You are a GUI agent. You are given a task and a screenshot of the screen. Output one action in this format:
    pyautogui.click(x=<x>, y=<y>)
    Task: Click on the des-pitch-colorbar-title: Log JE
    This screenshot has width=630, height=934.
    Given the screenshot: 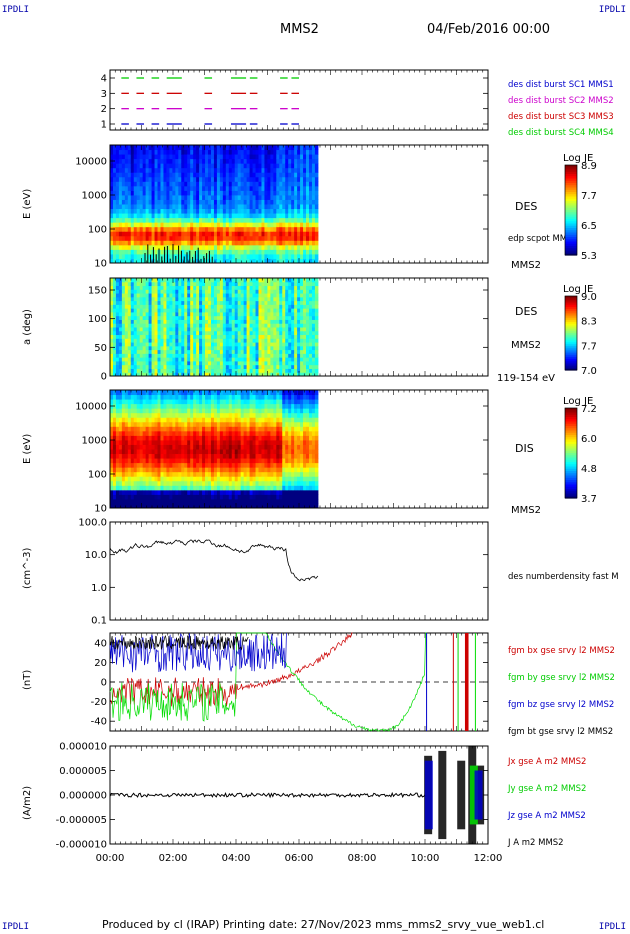 What is the action you would take?
    pyautogui.click(x=578, y=289)
    